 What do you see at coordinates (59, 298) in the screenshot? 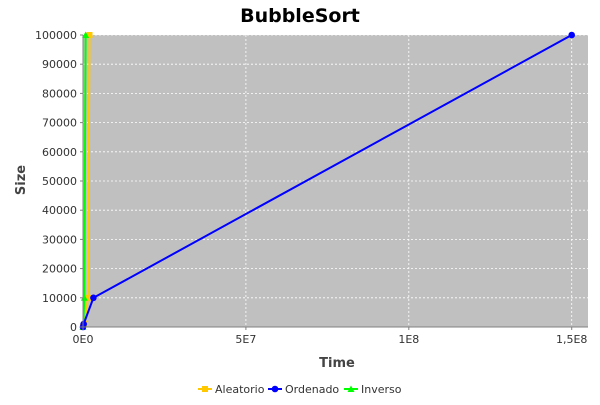
I see `y-tick-label: 10000` at bounding box center [59, 298].